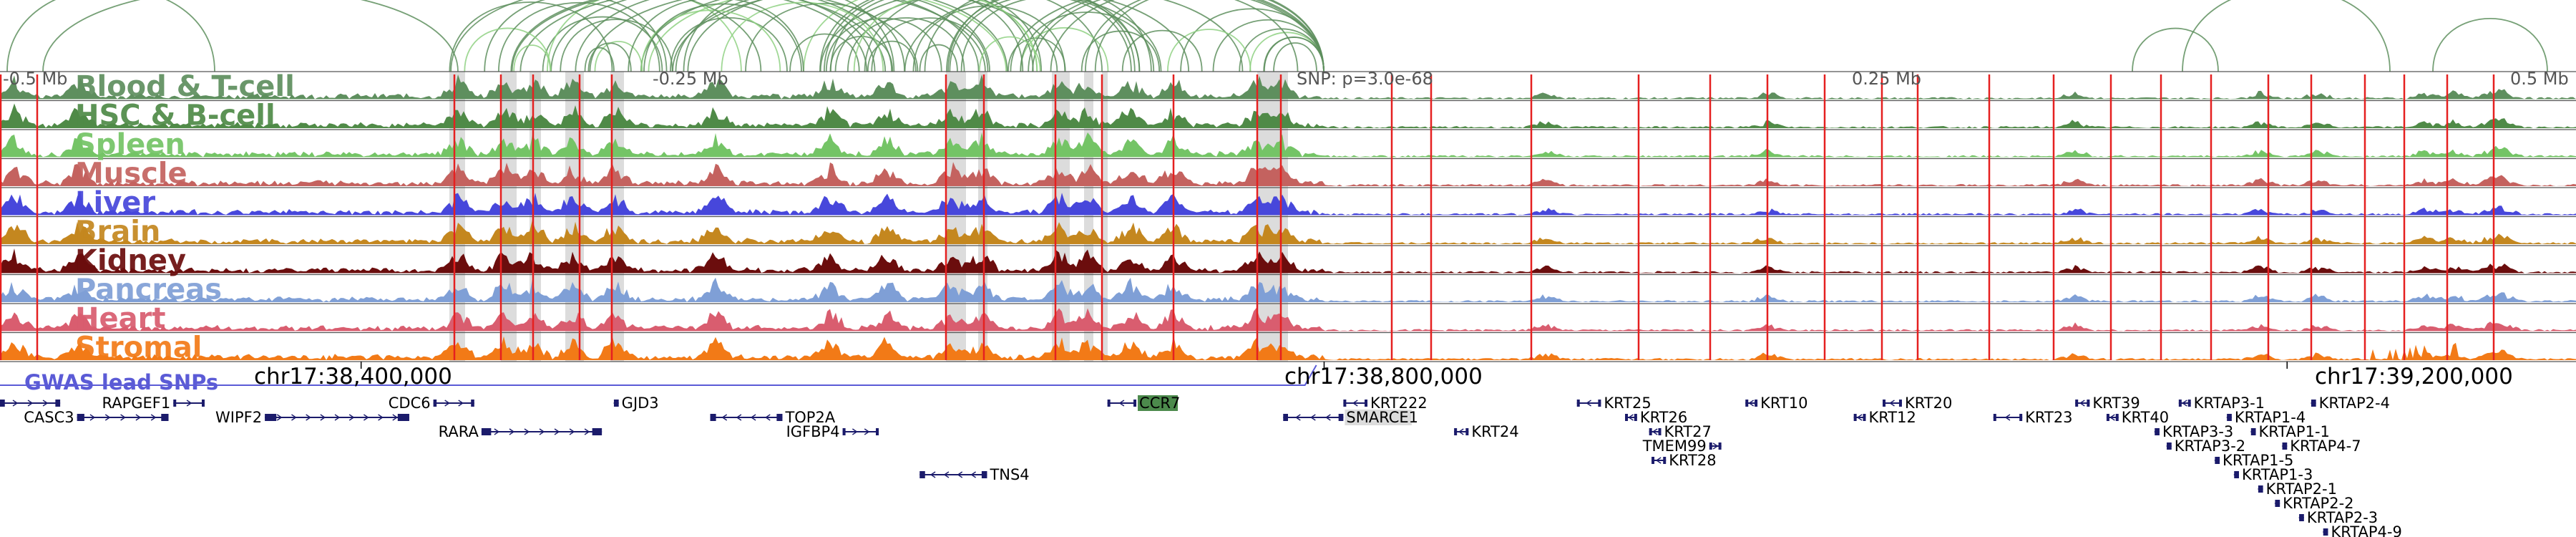 The image size is (2576, 537). I want to click on gene-label-krt27: KRT27, so click(1687, 431).